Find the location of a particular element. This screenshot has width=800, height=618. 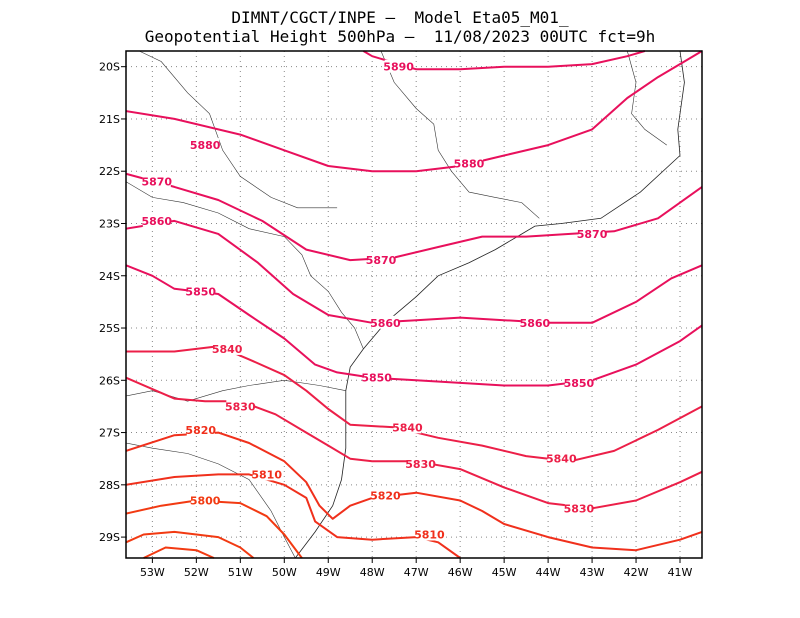

x-tick-label: 53W is located at coordinates (152, 572).